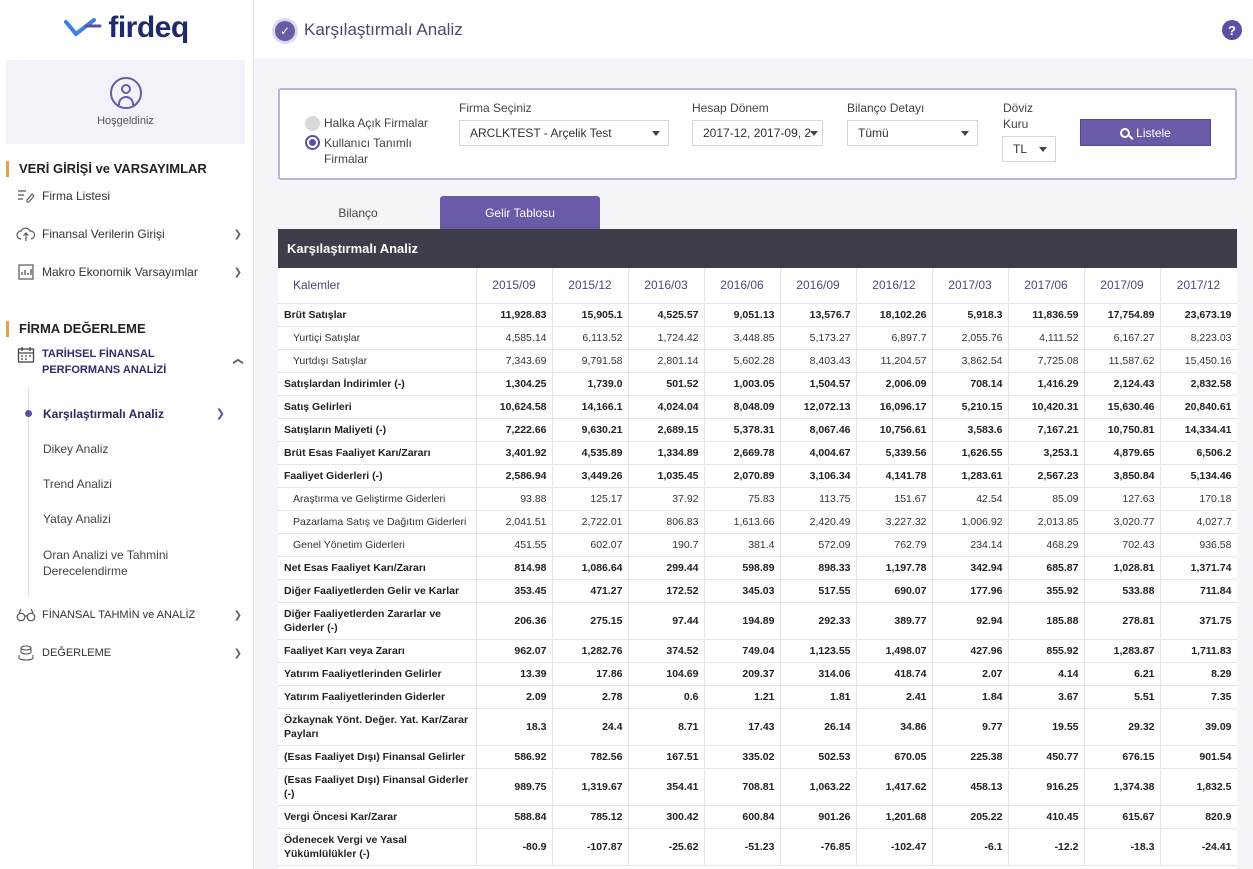  Describe the element at coordinates (377, 591) in the screenshot. I see `row-label: Diğer Faaliyetlerden Gelir ve Karlar` at that location.